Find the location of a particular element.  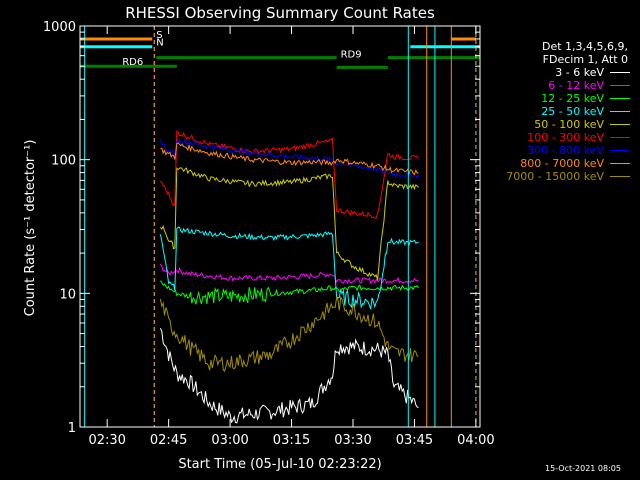

legend-entry-2: 12 - 25 keV is located at coordinates (555, 98).